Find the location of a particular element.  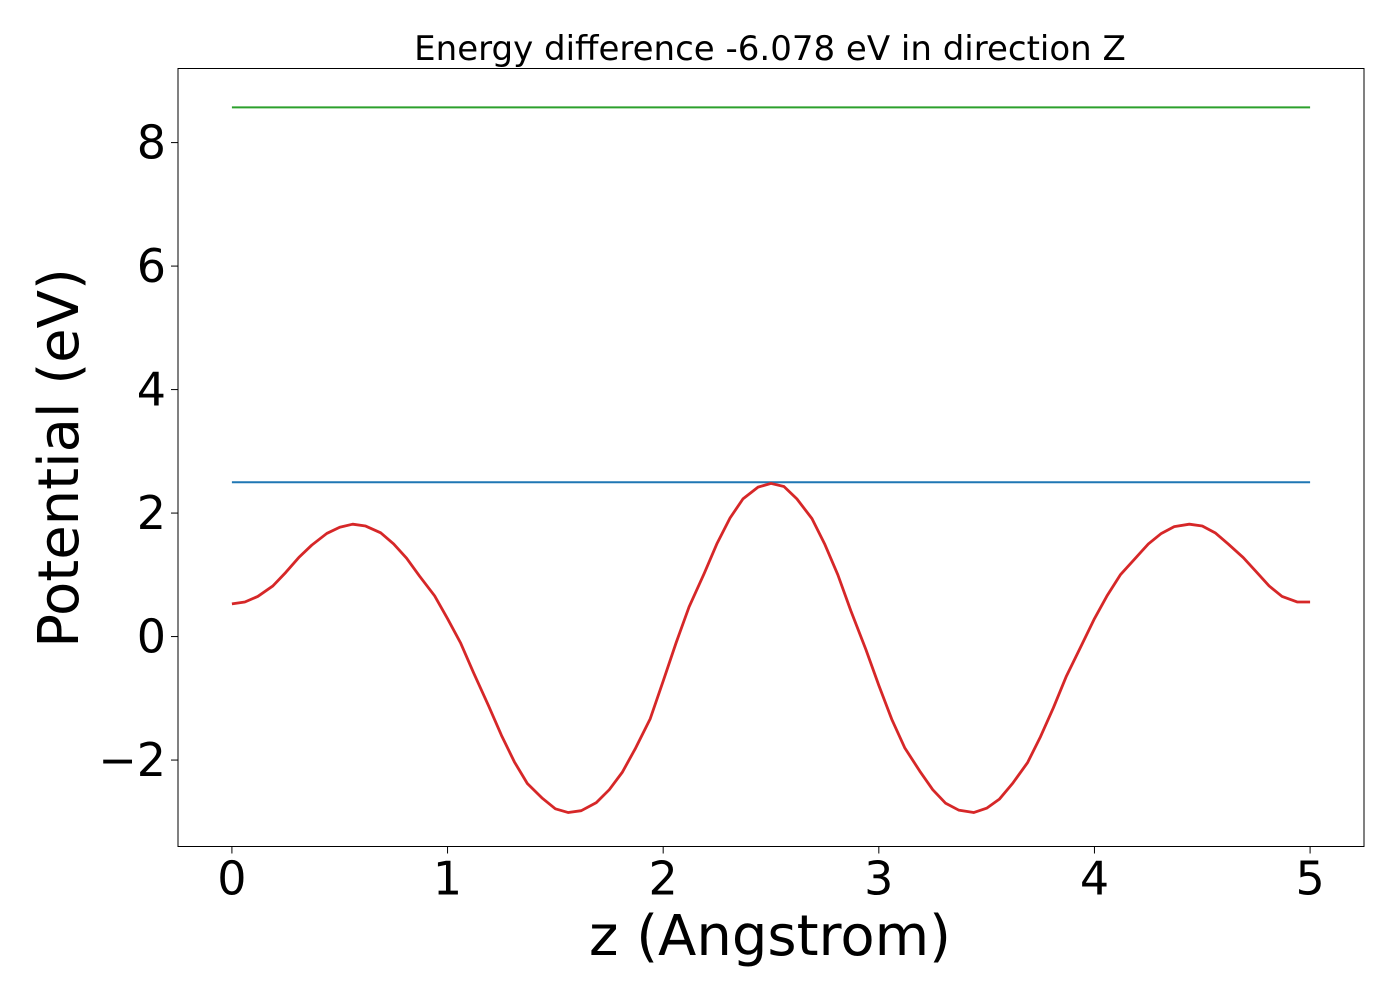

y-tick-label: −2 is located at coordinates (132, 760).